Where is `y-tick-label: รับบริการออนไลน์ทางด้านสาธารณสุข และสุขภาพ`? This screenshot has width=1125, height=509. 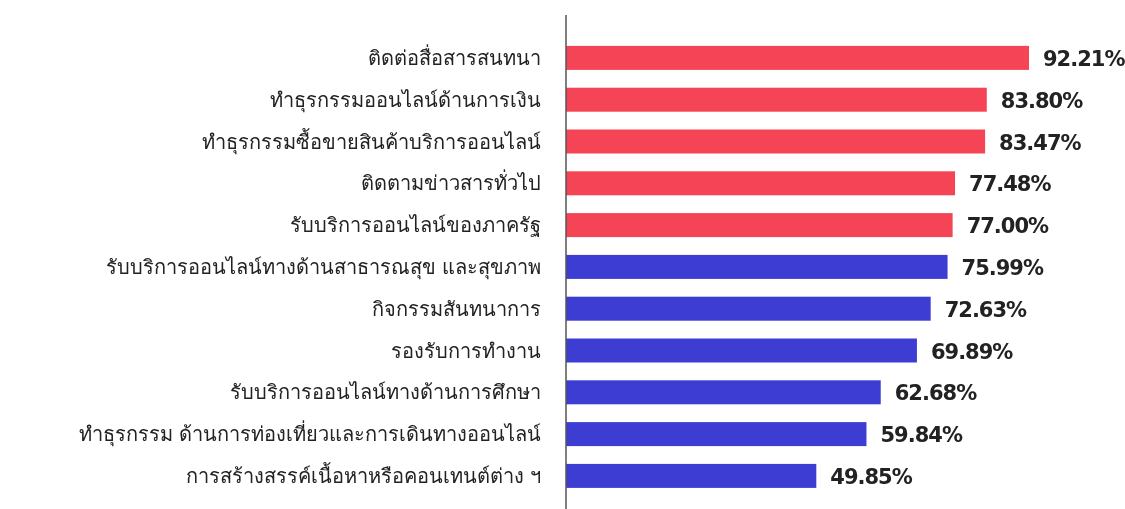 y-tick-label: รับบริการออนไลน์ทางด้านสาธารณสุข และสุขภาพ is located at coordinates (323, 267).